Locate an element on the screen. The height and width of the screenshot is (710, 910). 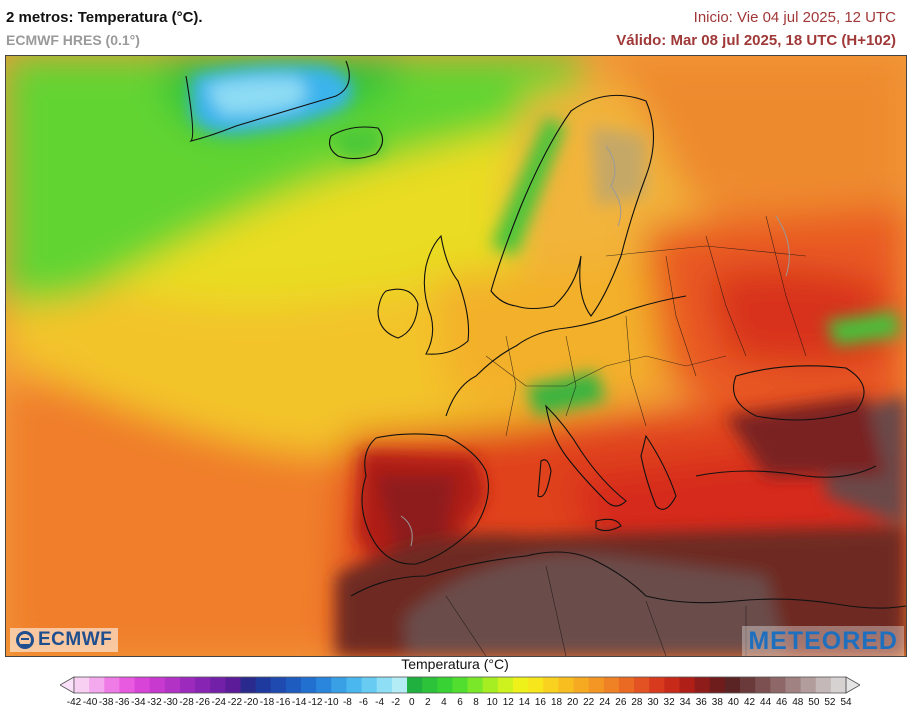
scale-tick-label: -24 is located at coordinates (218, 702).